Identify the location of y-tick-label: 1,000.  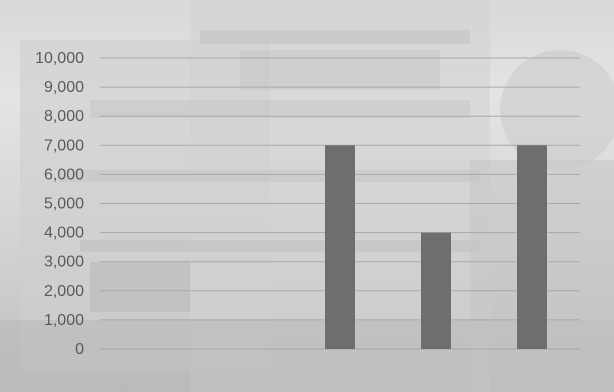
(64, 320).